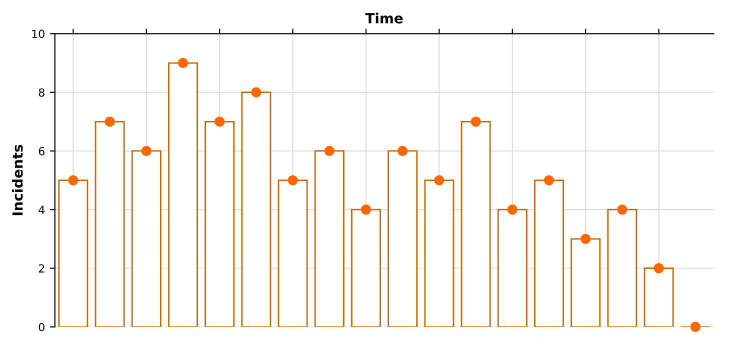  Describe the element at coordinates (41, 327) in the screenshot. I see `y-tick-label: 0` at that location.